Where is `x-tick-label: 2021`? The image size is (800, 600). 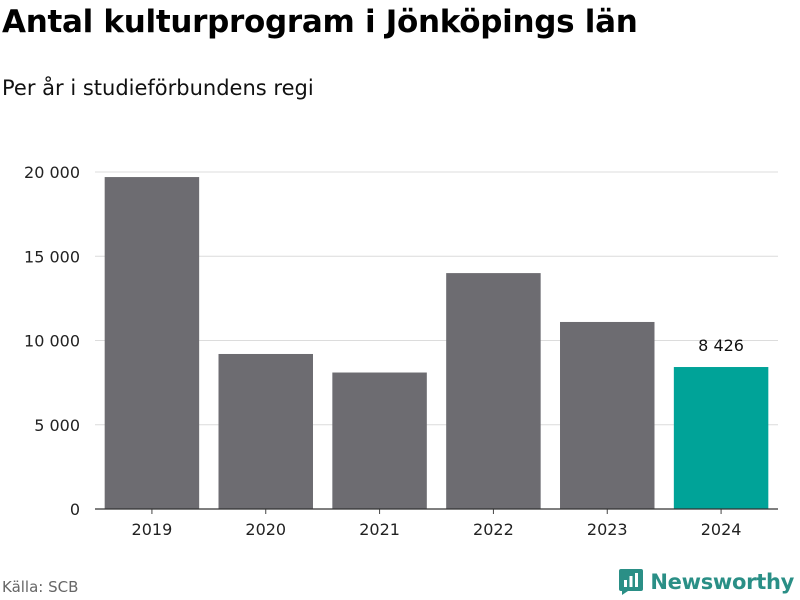
x-tick-label: 2021 is located at coordinates (379, 529).